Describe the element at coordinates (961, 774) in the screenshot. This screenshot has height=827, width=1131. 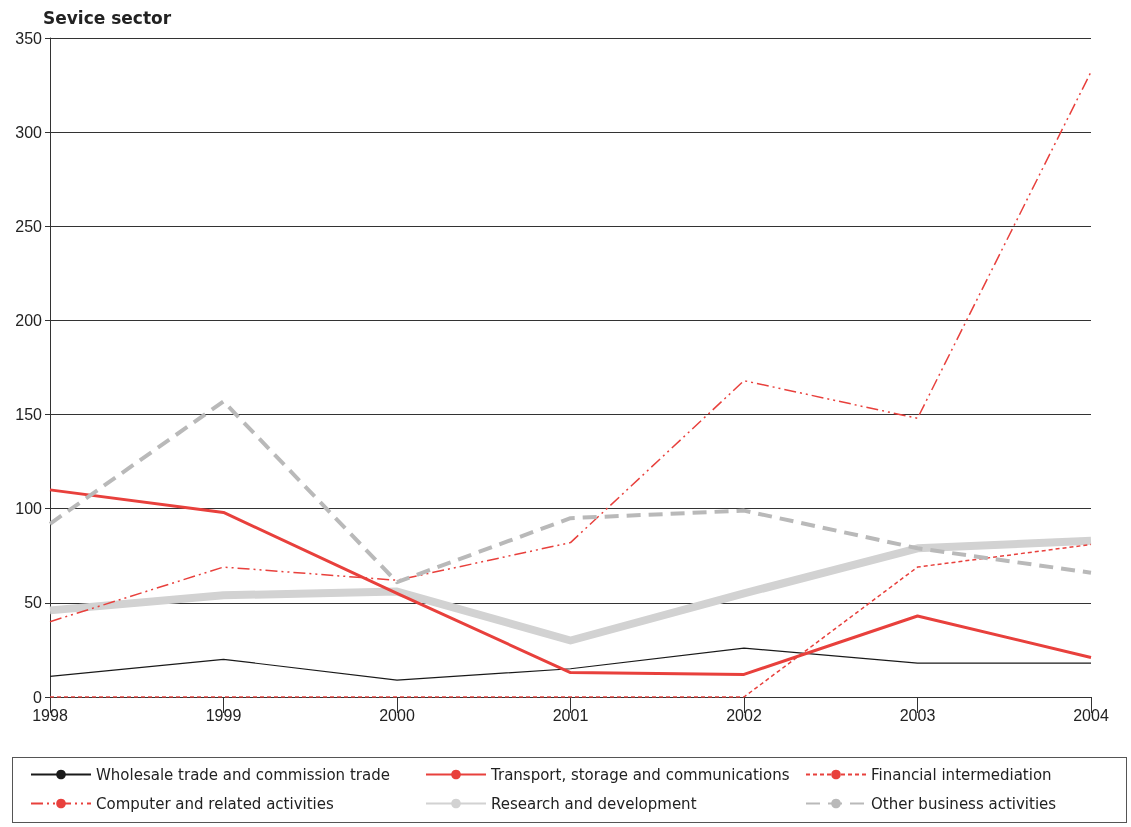
I see `legend-label: Financial intermediation` at that location.